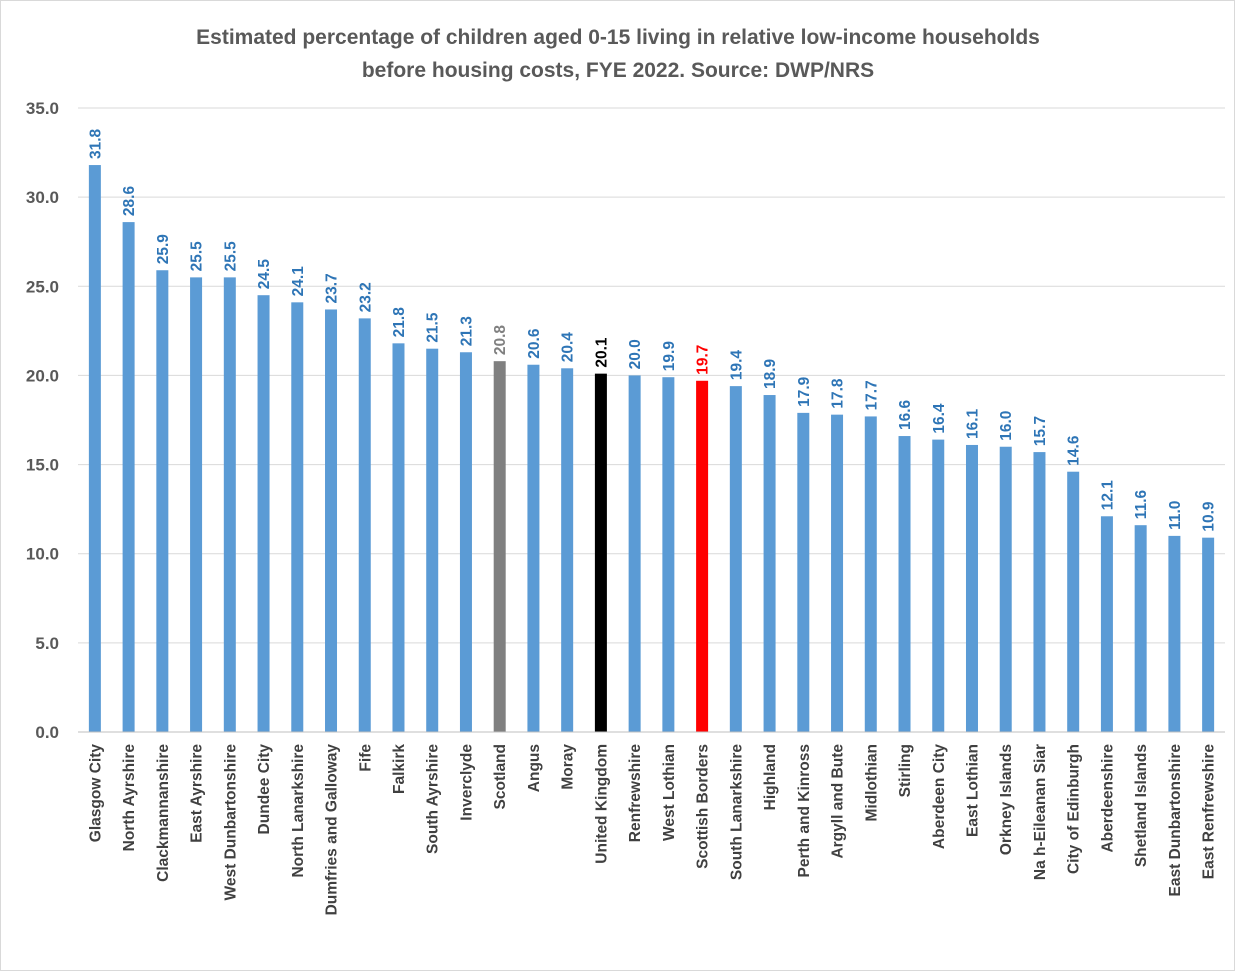 Image resolution: width=1235 pixels, height=971 pixels. What do you see at coordinates (332, 830) in the screenshot?
I see `x-tick-label: Dumfries and Galloway` at bounding box center [332, 830].